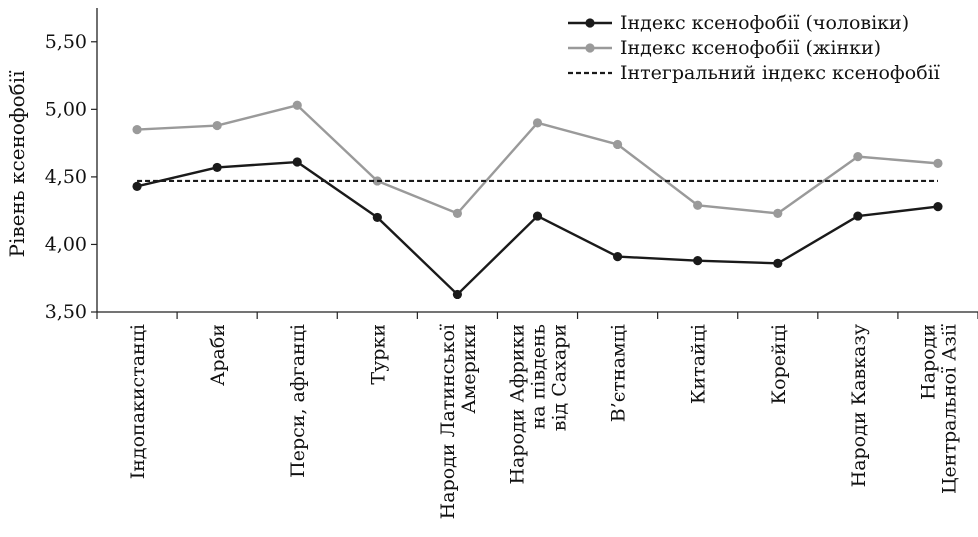  I want to click on y-tick-label: 4,00, so click(66, 244).